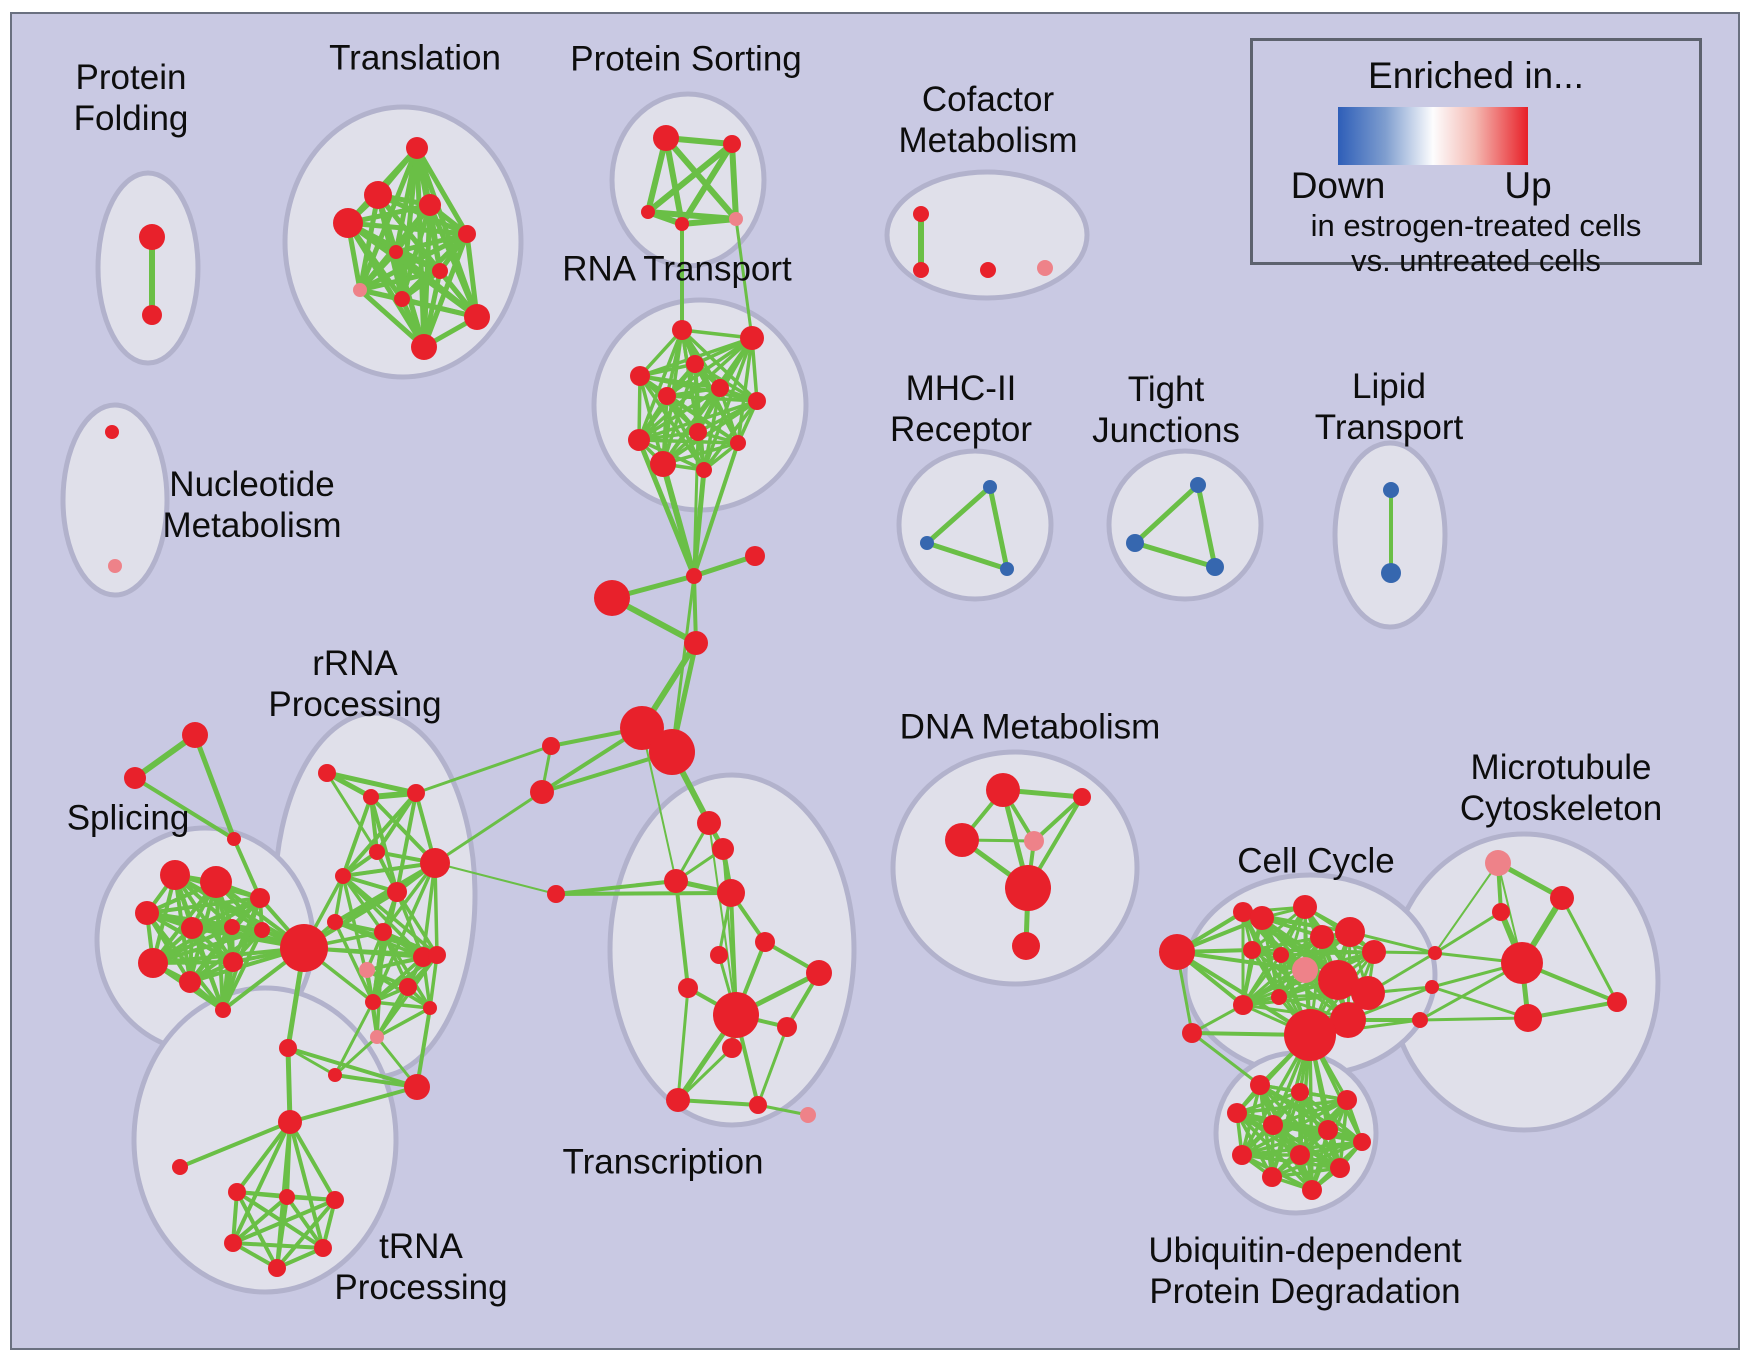  Describe the element at coordinates (1243, 912) in the screenshot. I see `node-cc0` at that location.